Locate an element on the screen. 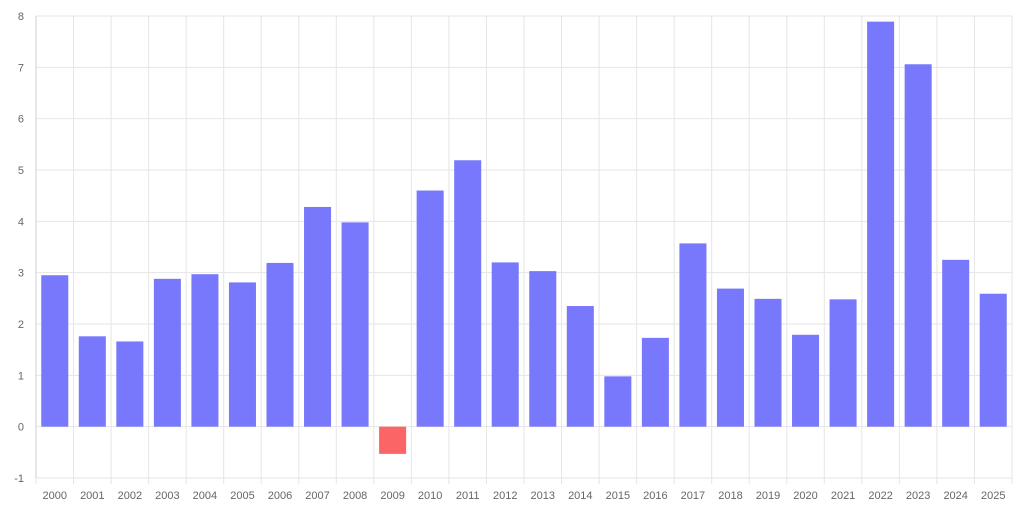  bar-2013 is located at coordinates (543, 349).